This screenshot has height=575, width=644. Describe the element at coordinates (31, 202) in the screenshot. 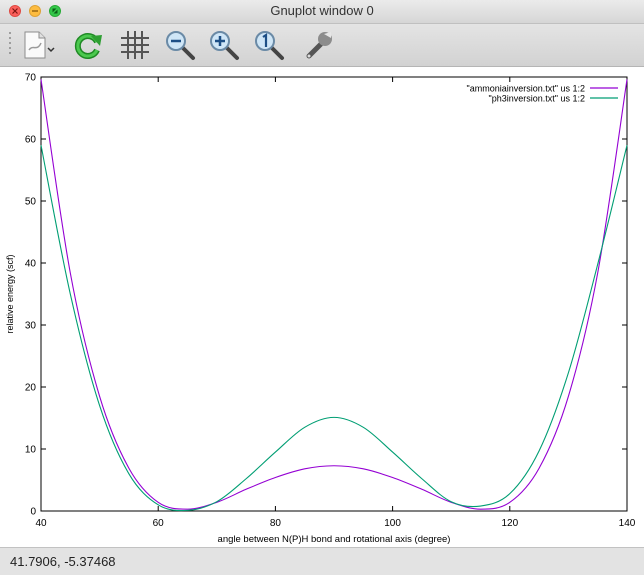

I see `y-tick-label: 50` at that location.